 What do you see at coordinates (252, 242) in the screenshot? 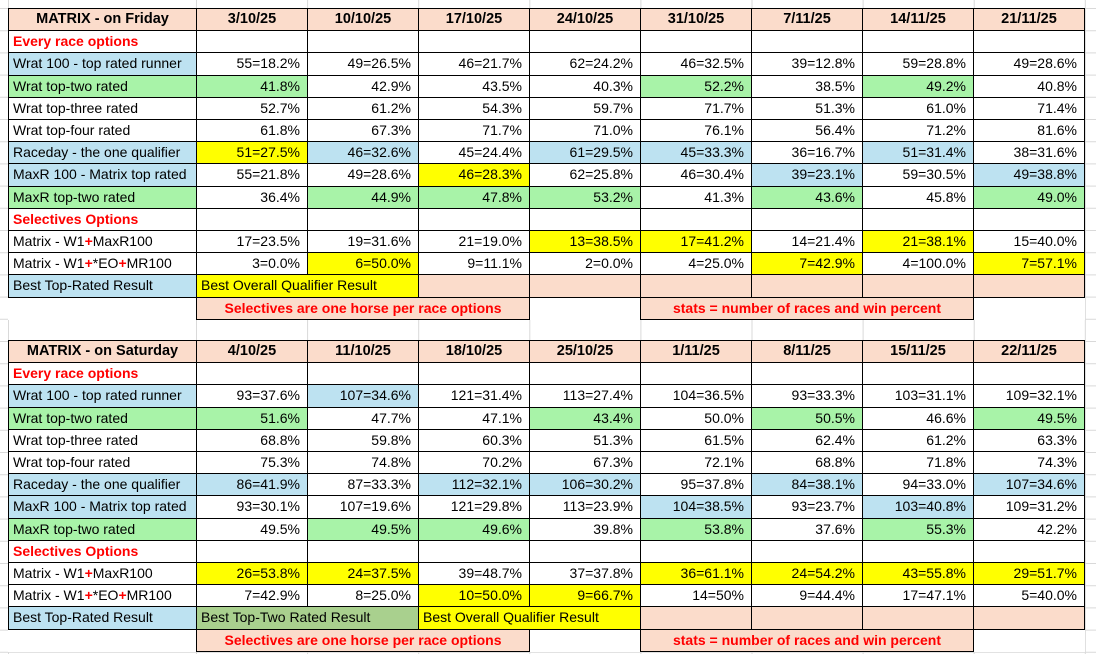
I see `stat-cell: 17=23.5%` at bounding box center [252, 242].